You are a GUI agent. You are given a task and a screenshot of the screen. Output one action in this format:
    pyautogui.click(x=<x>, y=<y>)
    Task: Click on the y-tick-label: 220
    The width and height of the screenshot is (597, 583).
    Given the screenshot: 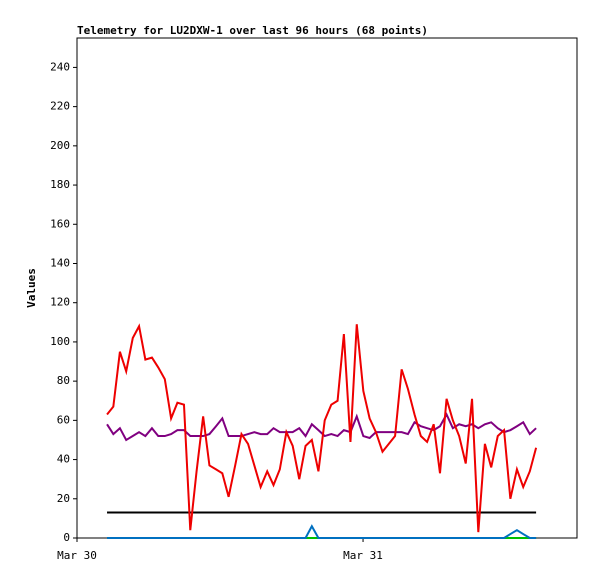 What is the action you would take?
    pyautogui.click(x=60, y=106)
    